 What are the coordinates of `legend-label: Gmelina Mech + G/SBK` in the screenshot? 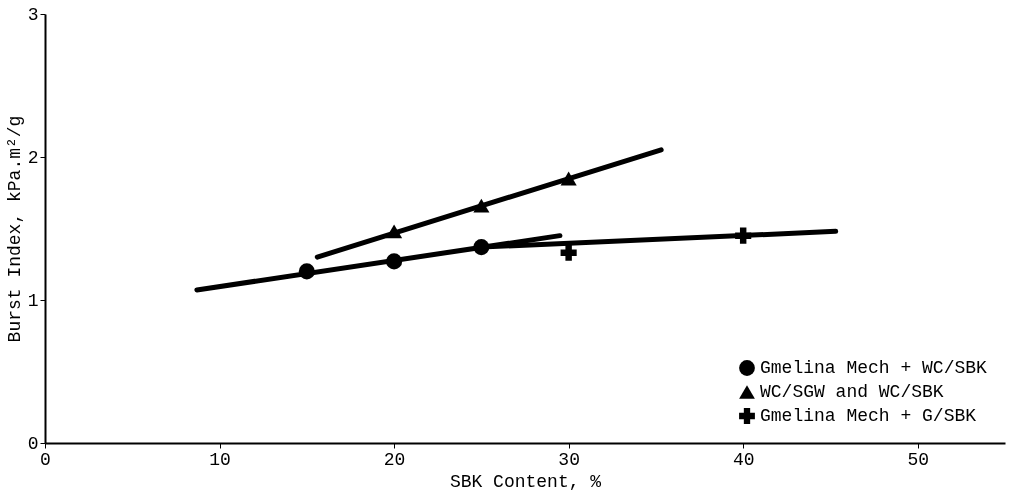 It's located at (868, 416).